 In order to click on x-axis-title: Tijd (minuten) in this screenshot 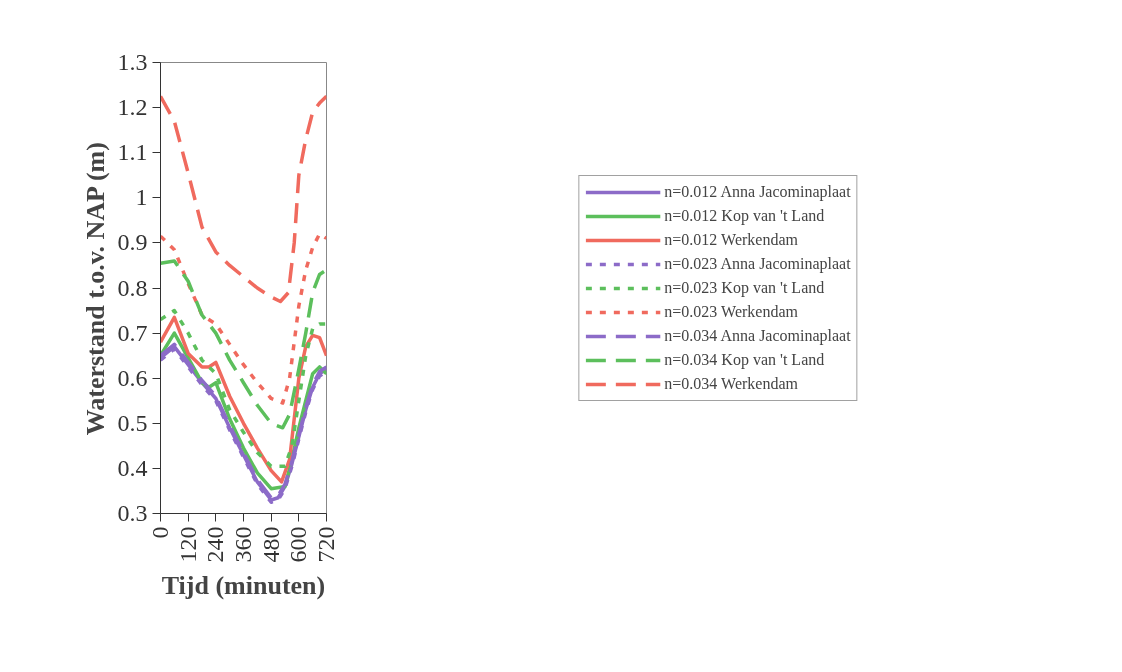, I will do `click(243, 585)`.